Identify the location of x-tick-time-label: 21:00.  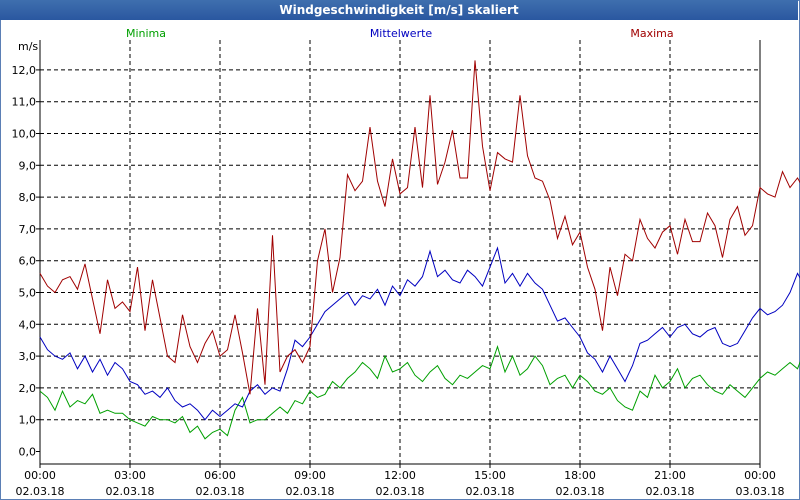
(670, 475).